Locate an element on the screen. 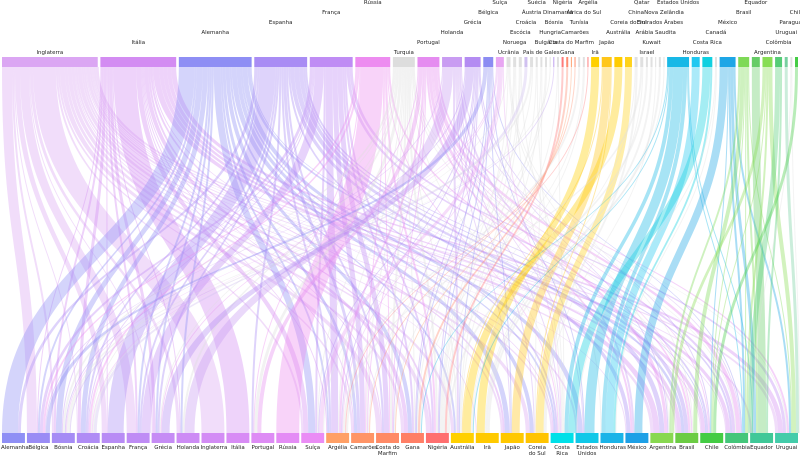 Image resolution: width=800 pixels, height=455 pixels. source-label: Equador is located at coordinates (756, 3).